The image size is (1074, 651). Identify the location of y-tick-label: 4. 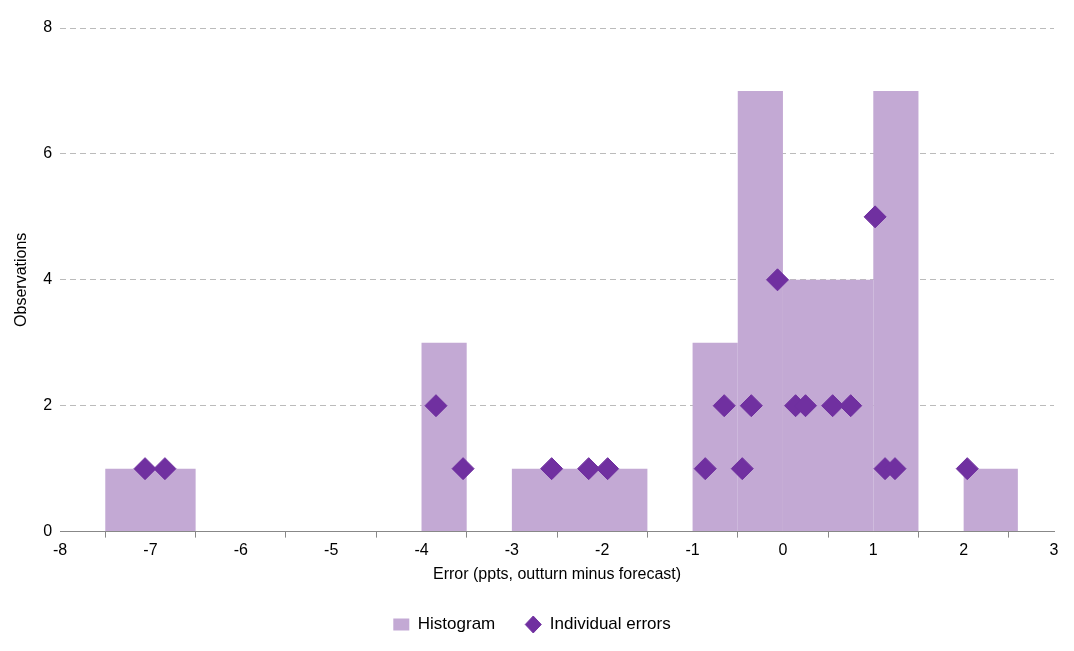
(48, 279).